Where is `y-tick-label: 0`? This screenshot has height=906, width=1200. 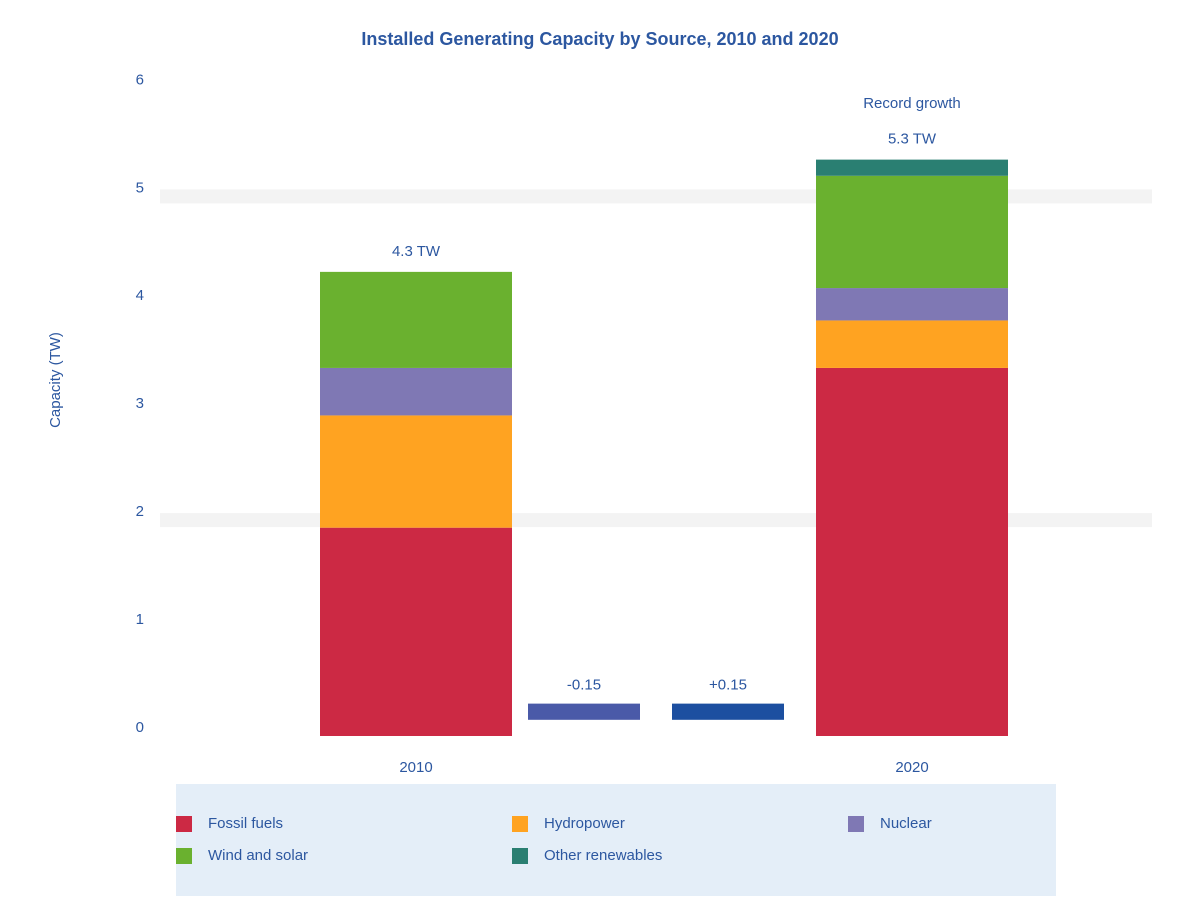
y-tick-label: 0 is located at coordinates (140, 727).